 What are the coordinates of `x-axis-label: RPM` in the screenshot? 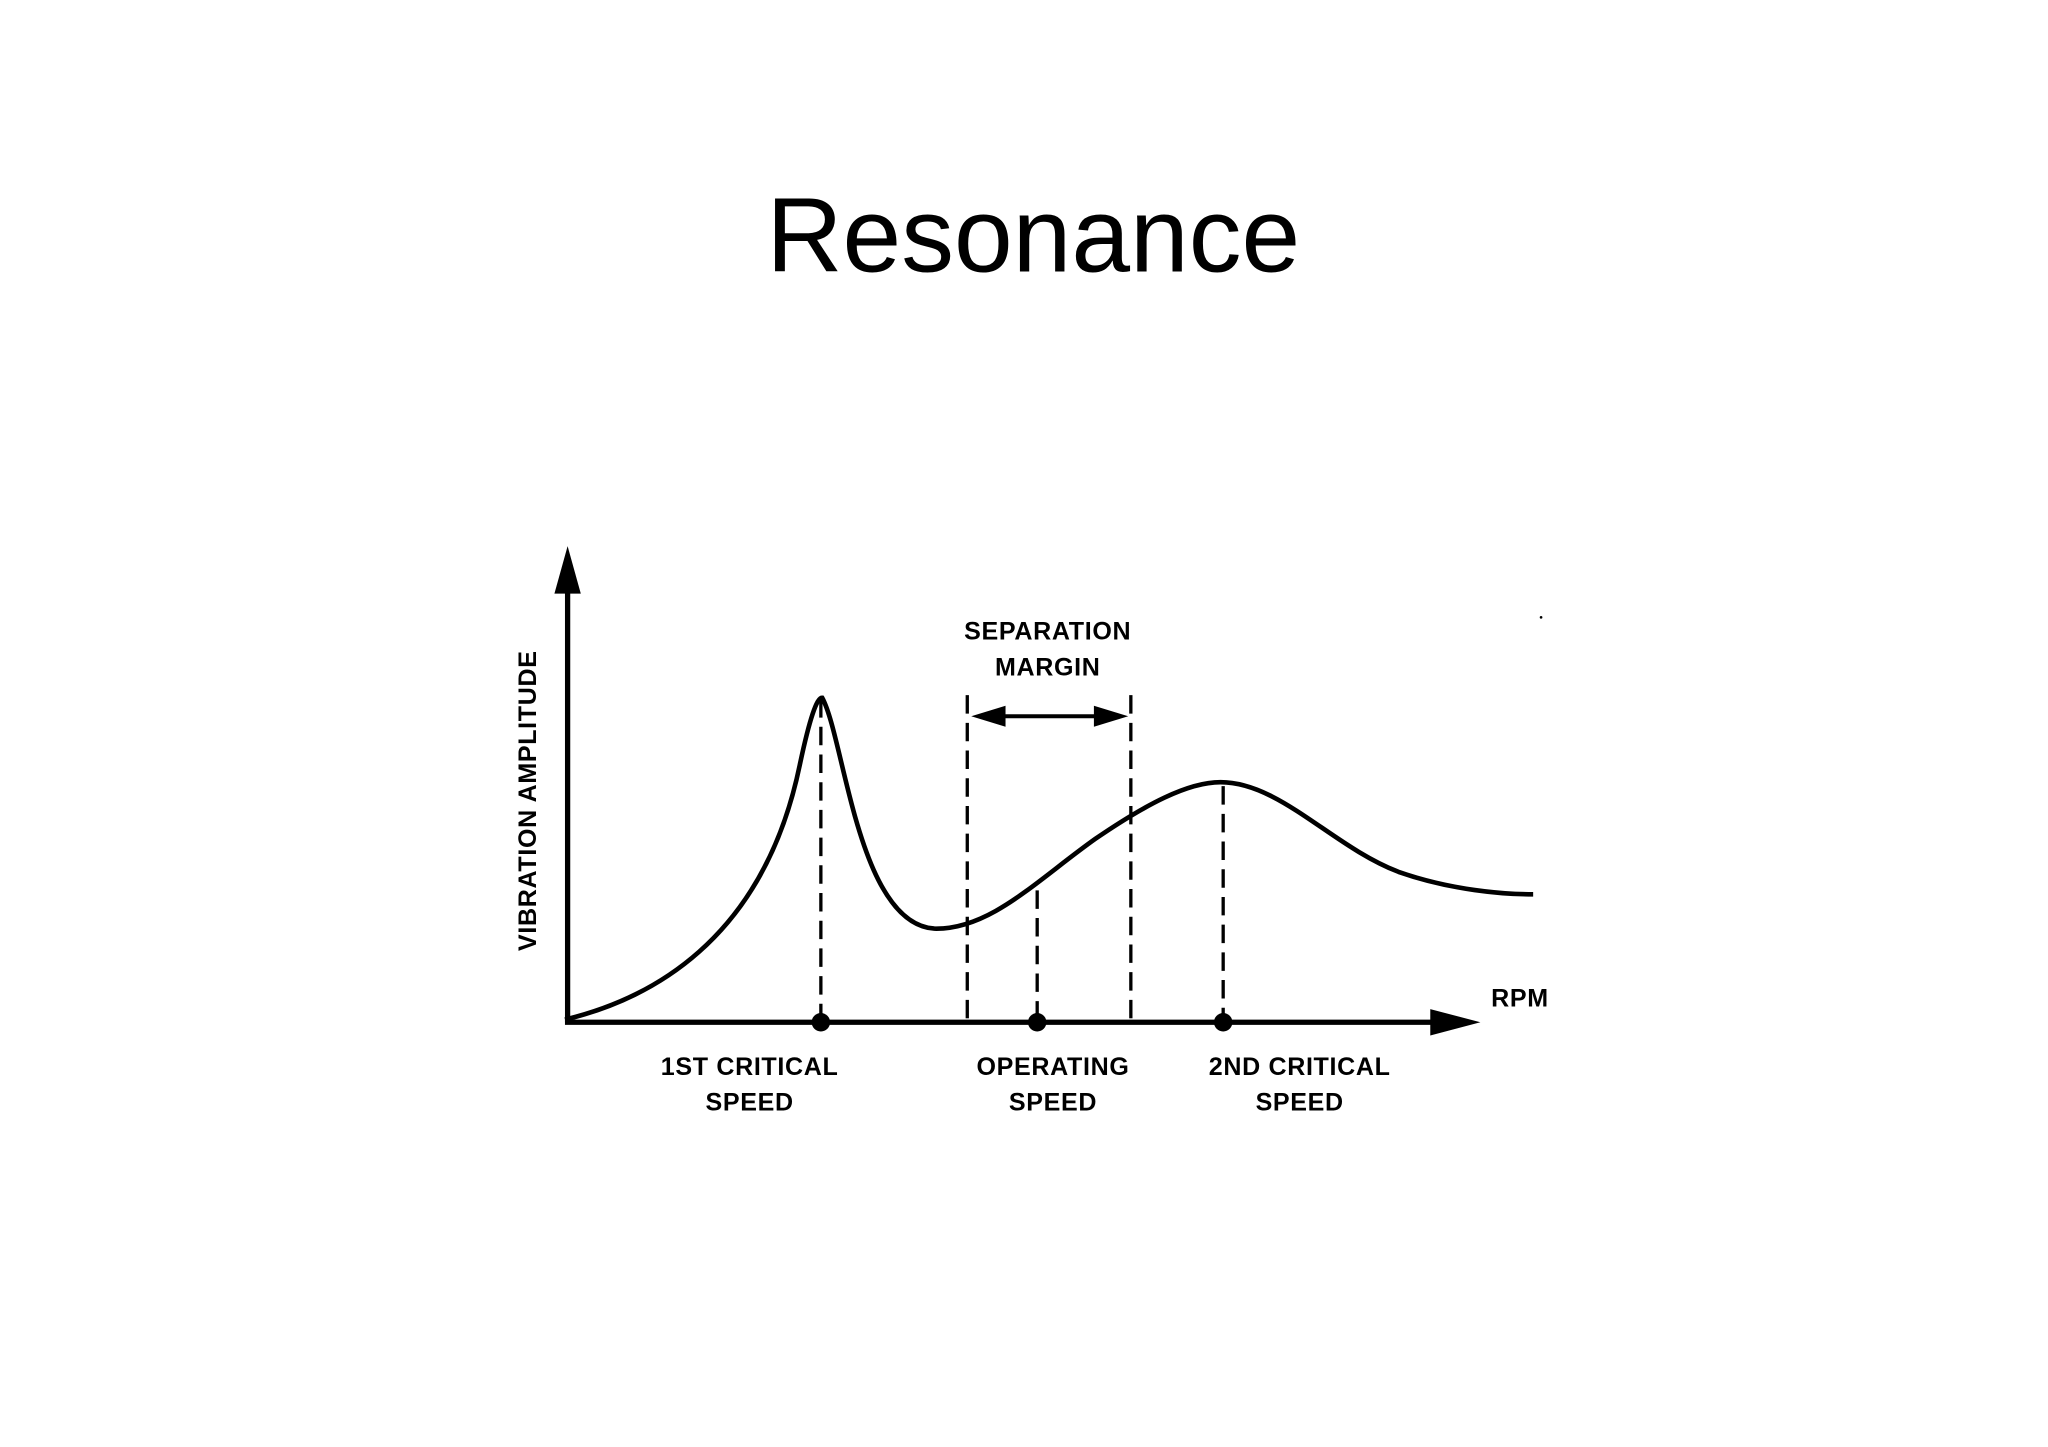 It's located at (1520, 998).